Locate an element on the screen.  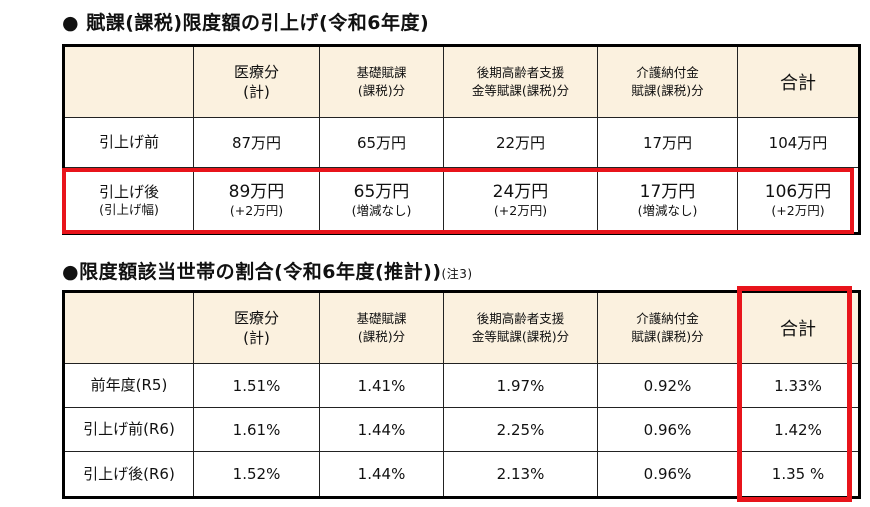
value-cell: 1.52% is located at coordinates (256, 474).